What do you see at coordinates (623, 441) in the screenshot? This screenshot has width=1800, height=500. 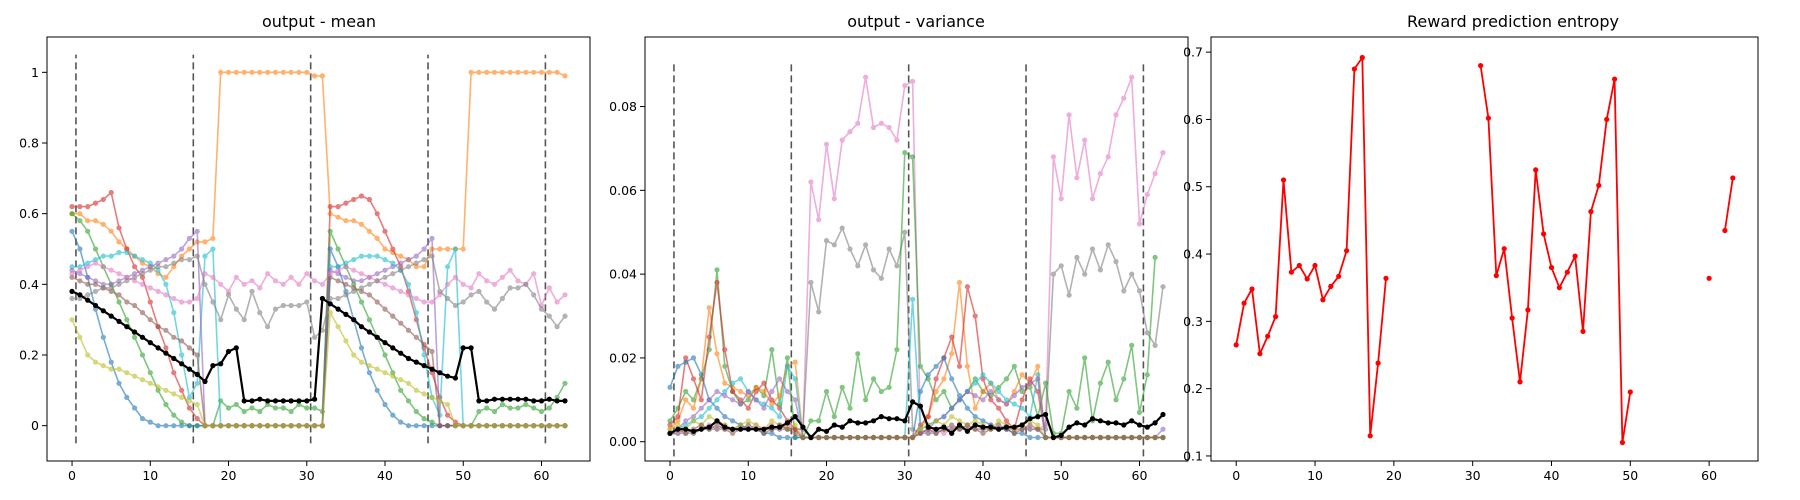 I see `y-tick-label: 0.00` at bounding box center [623, 441].